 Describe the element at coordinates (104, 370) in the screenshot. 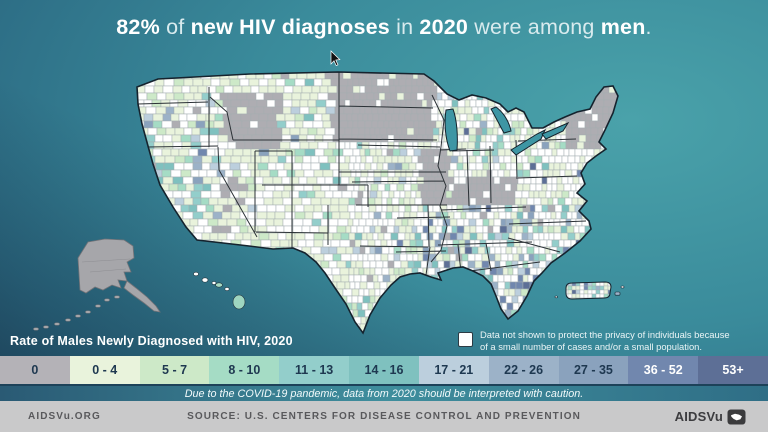

I see `legend-bucket: 0 - 4` at that location.